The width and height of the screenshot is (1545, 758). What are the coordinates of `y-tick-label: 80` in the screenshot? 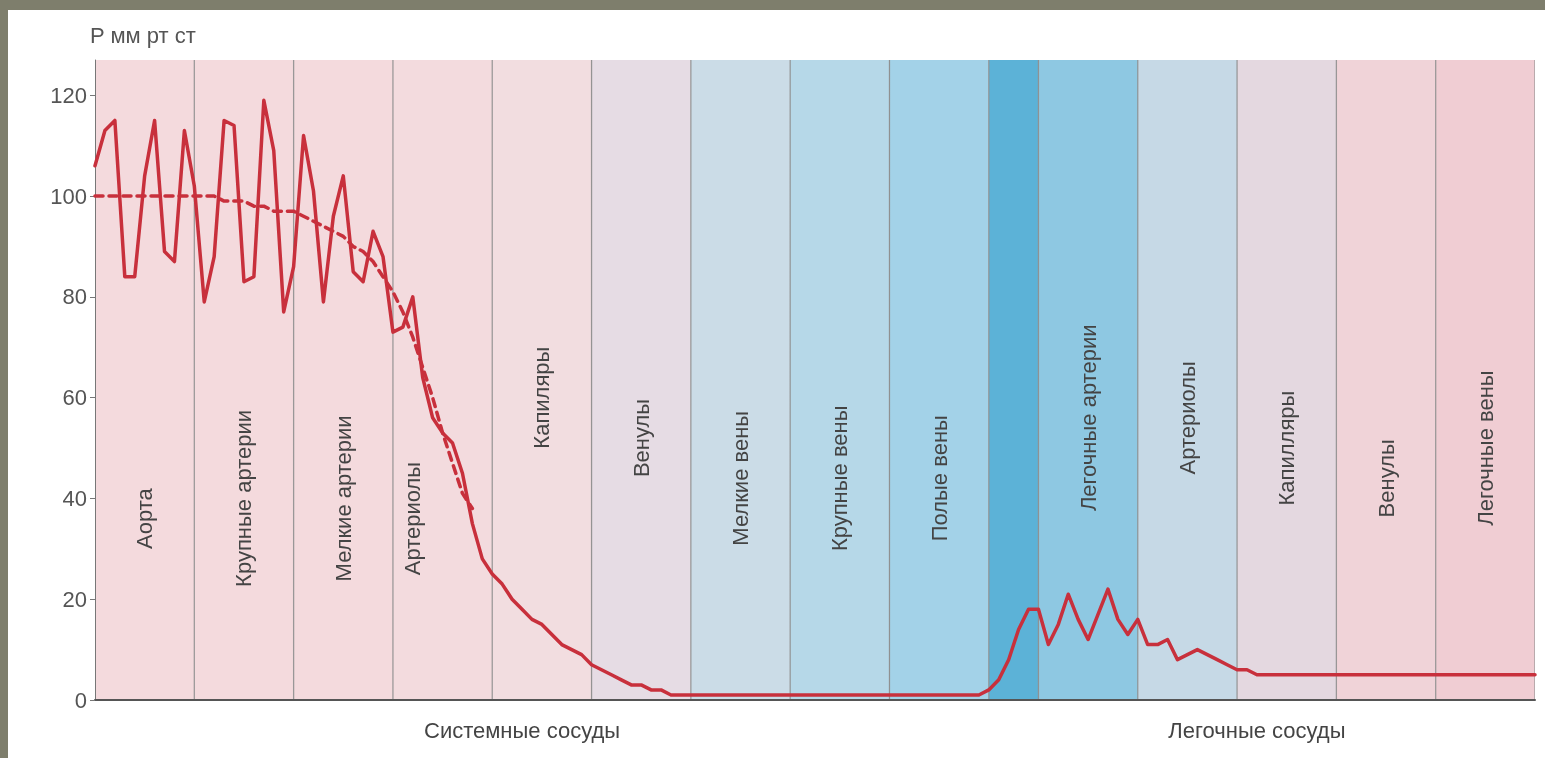 It's located at (74, 297).